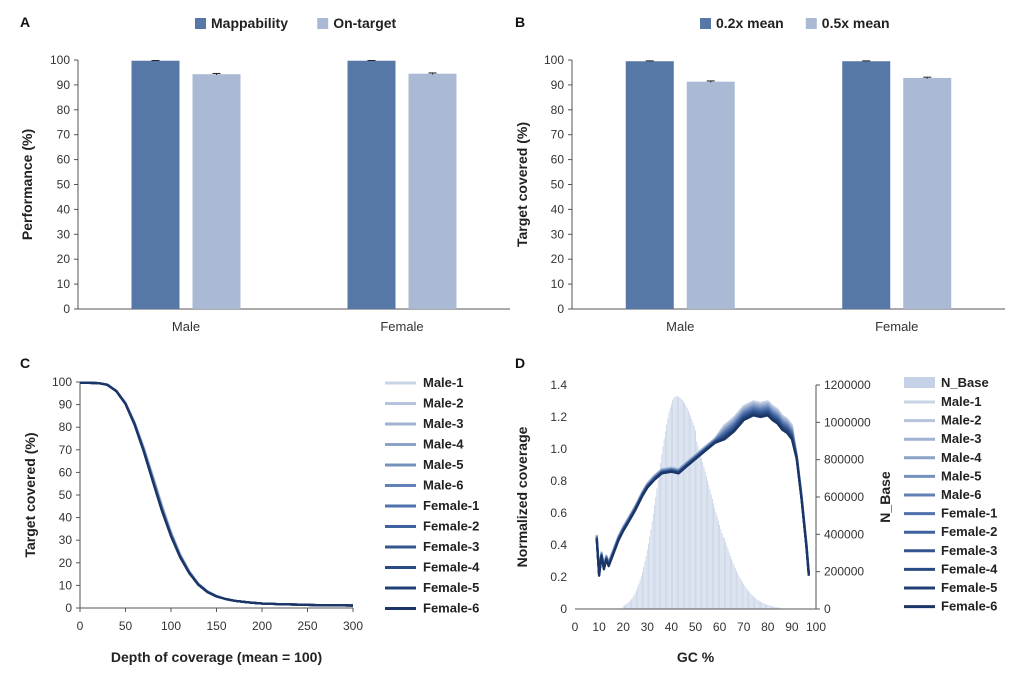 The width and height of the screenshot is (1024, 682). I want to click on x-tick-label: 20, so click(624, 627).